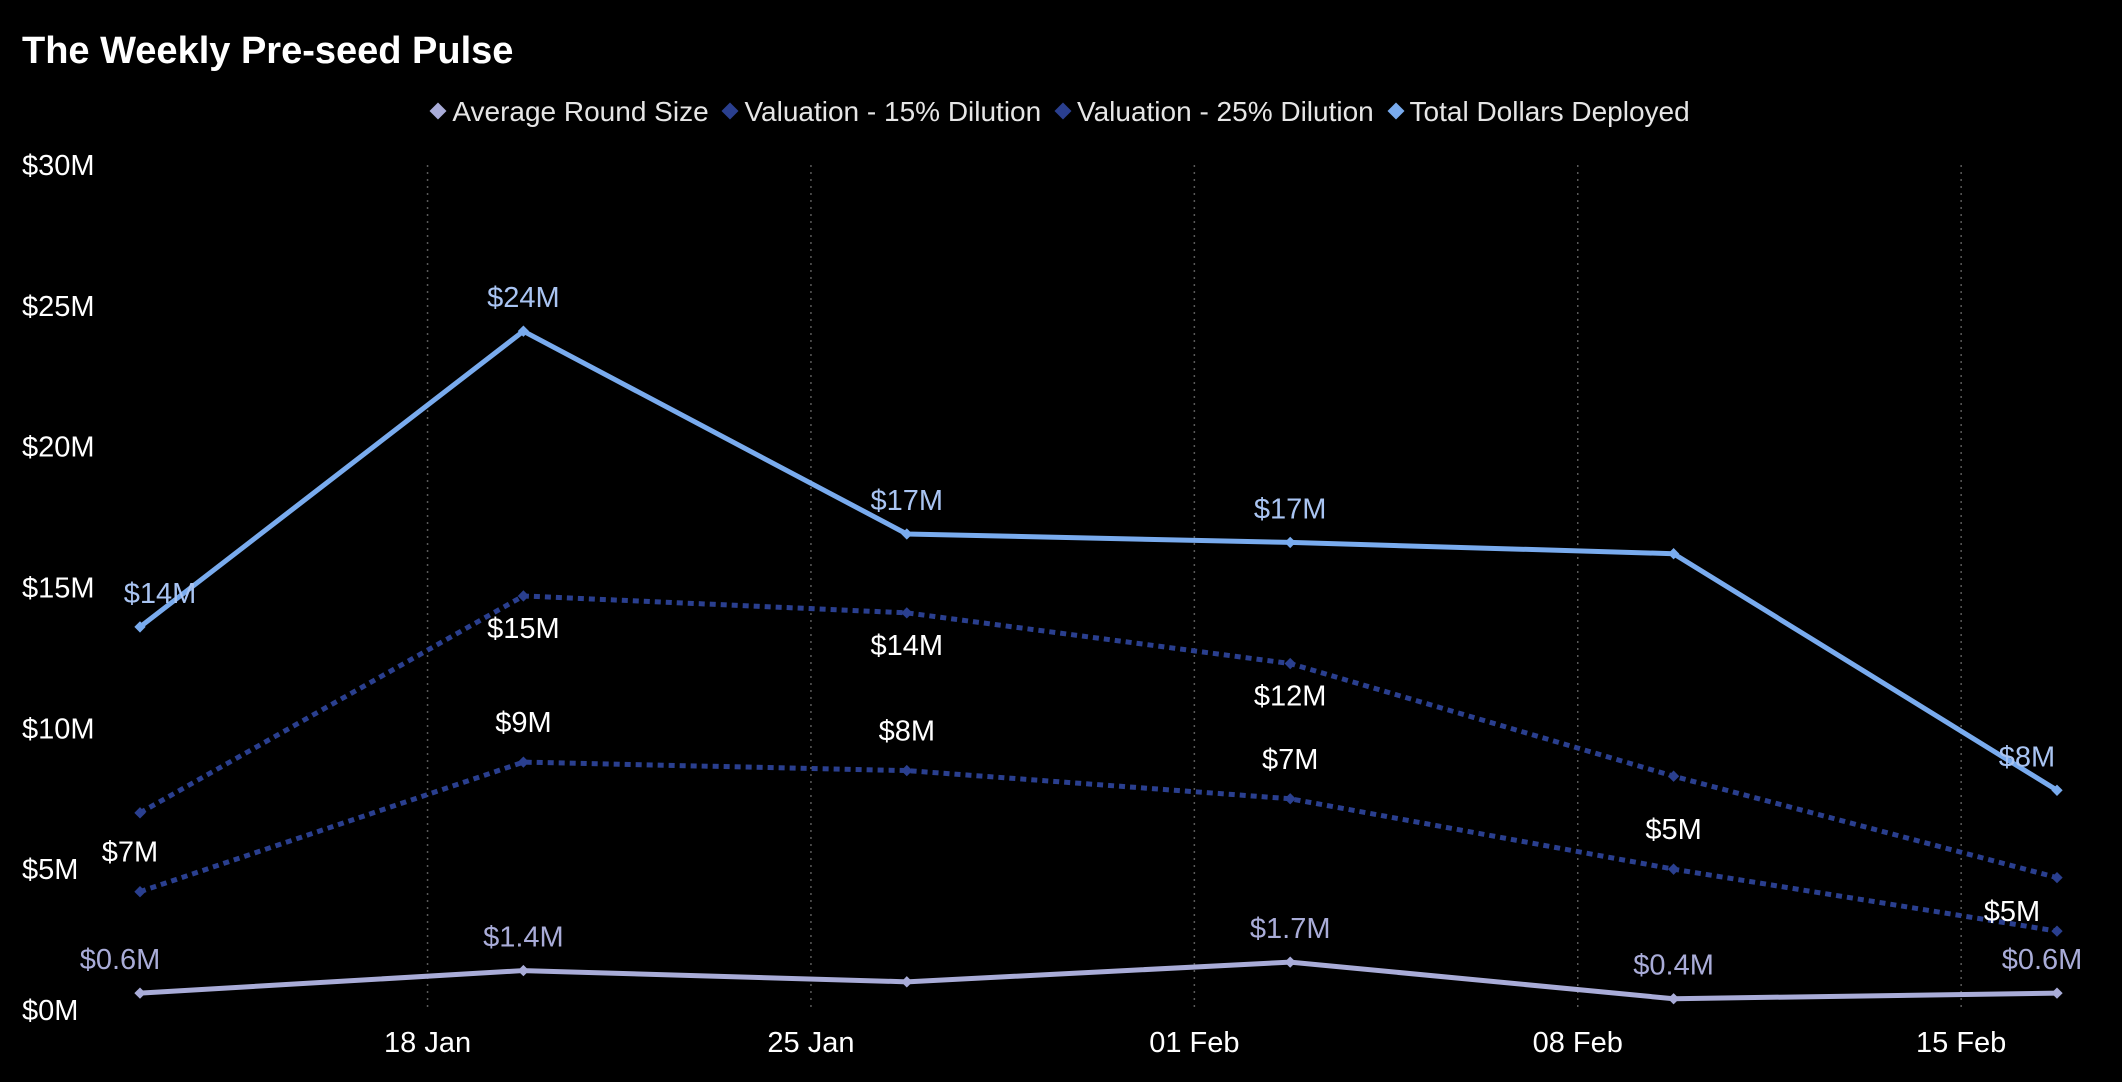  What do you see at coordinates (1225, 111) in the screenshot?
I see `legend-label: Valuation - 25% Dilution` at bounding box center [1225, 111].